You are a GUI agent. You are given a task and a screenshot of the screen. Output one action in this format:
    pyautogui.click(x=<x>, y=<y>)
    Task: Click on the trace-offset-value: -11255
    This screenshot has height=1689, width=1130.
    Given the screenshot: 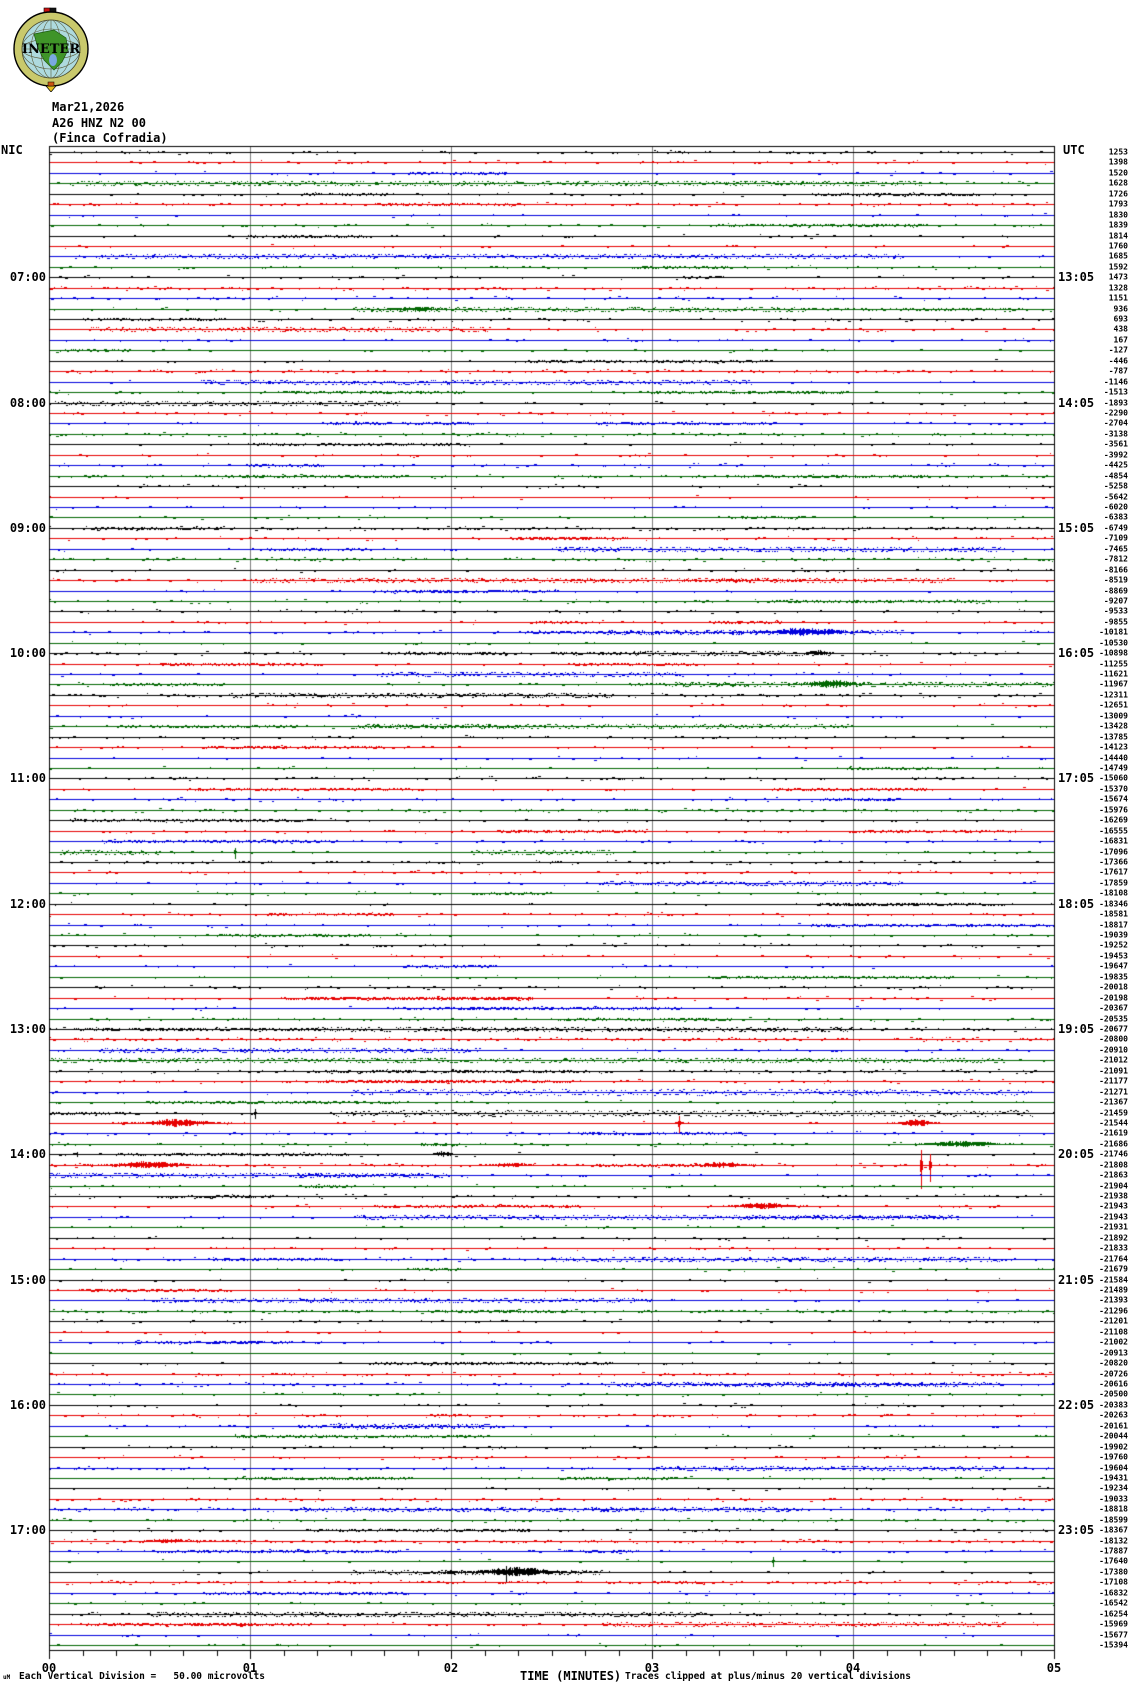 What is the action you would take?
    pyautogui.click(x=1113, y=664)
    